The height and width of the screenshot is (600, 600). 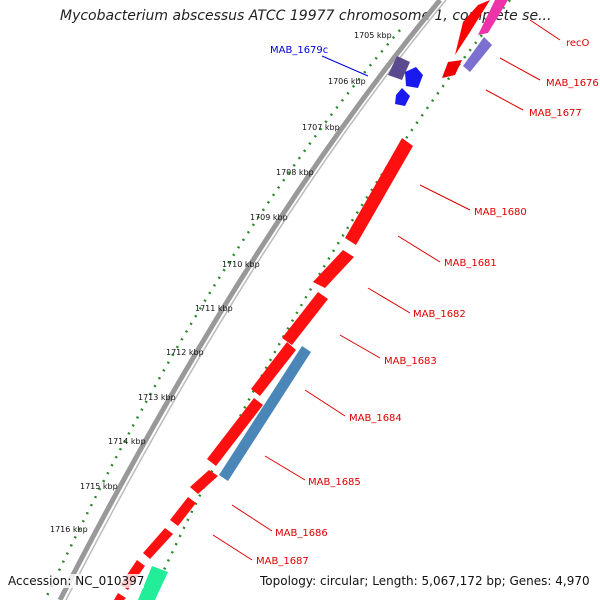 I want to click on gene-label-MAB_1684: MAB_1684, so click(x=375, y=418).